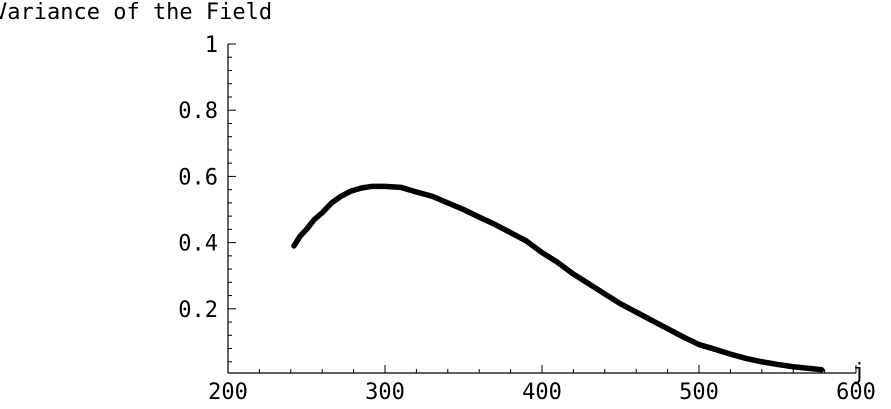 This screenshot has width=891, height=409. Describe the element at coordinates (699, 392) in the screenshot. I see `x-tick-label: 500` at that location.